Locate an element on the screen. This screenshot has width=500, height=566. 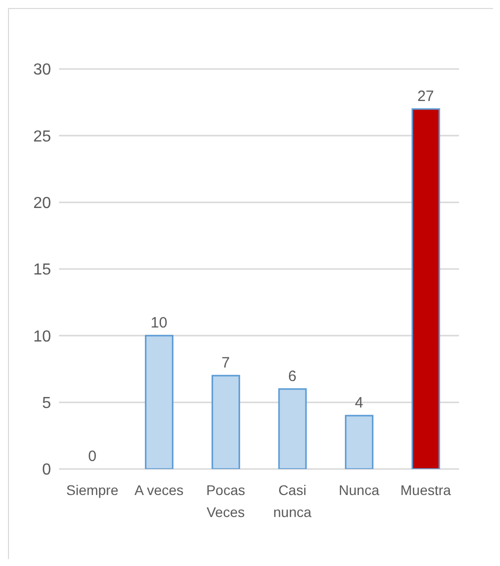
x-tick-label: Muestra is located at coordinates (426, 490).